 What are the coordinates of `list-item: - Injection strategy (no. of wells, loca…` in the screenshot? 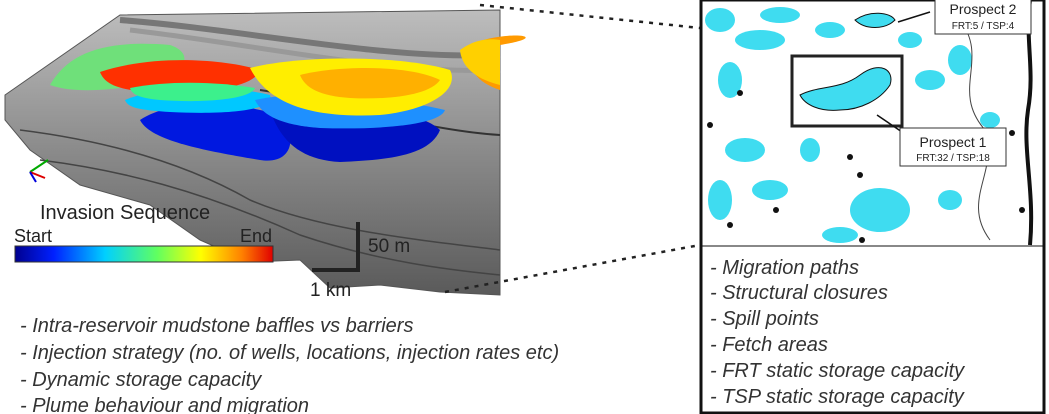 It's located at (289, 353).